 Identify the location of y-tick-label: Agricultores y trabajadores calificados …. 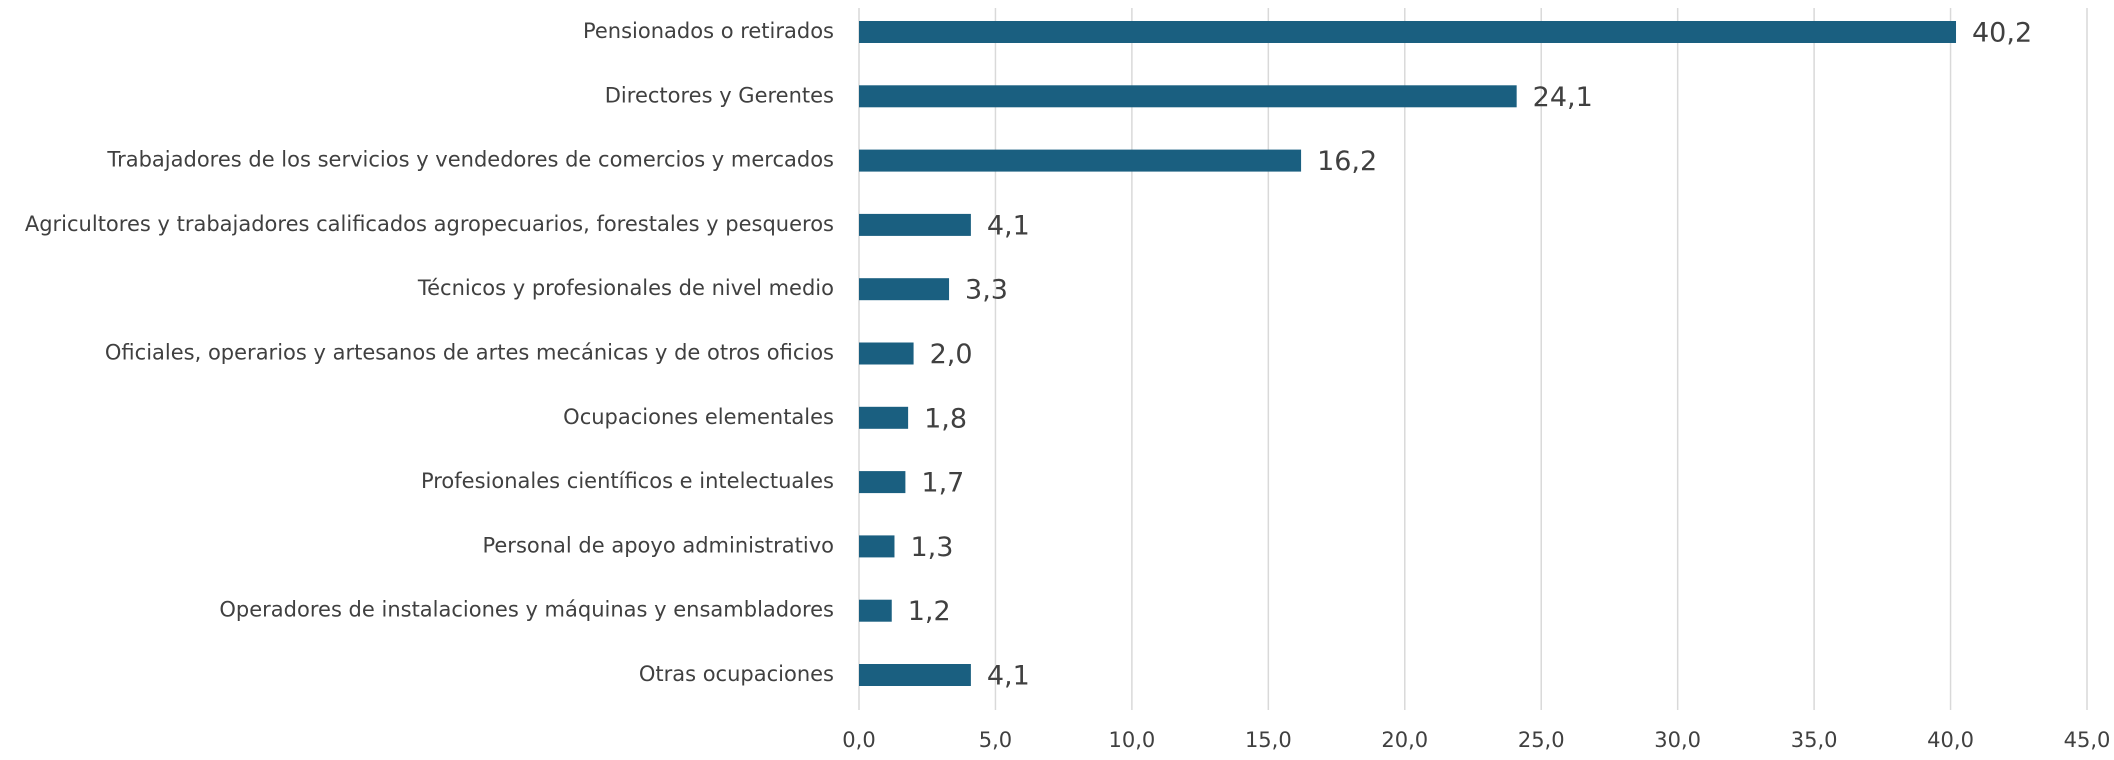
(429, 224).